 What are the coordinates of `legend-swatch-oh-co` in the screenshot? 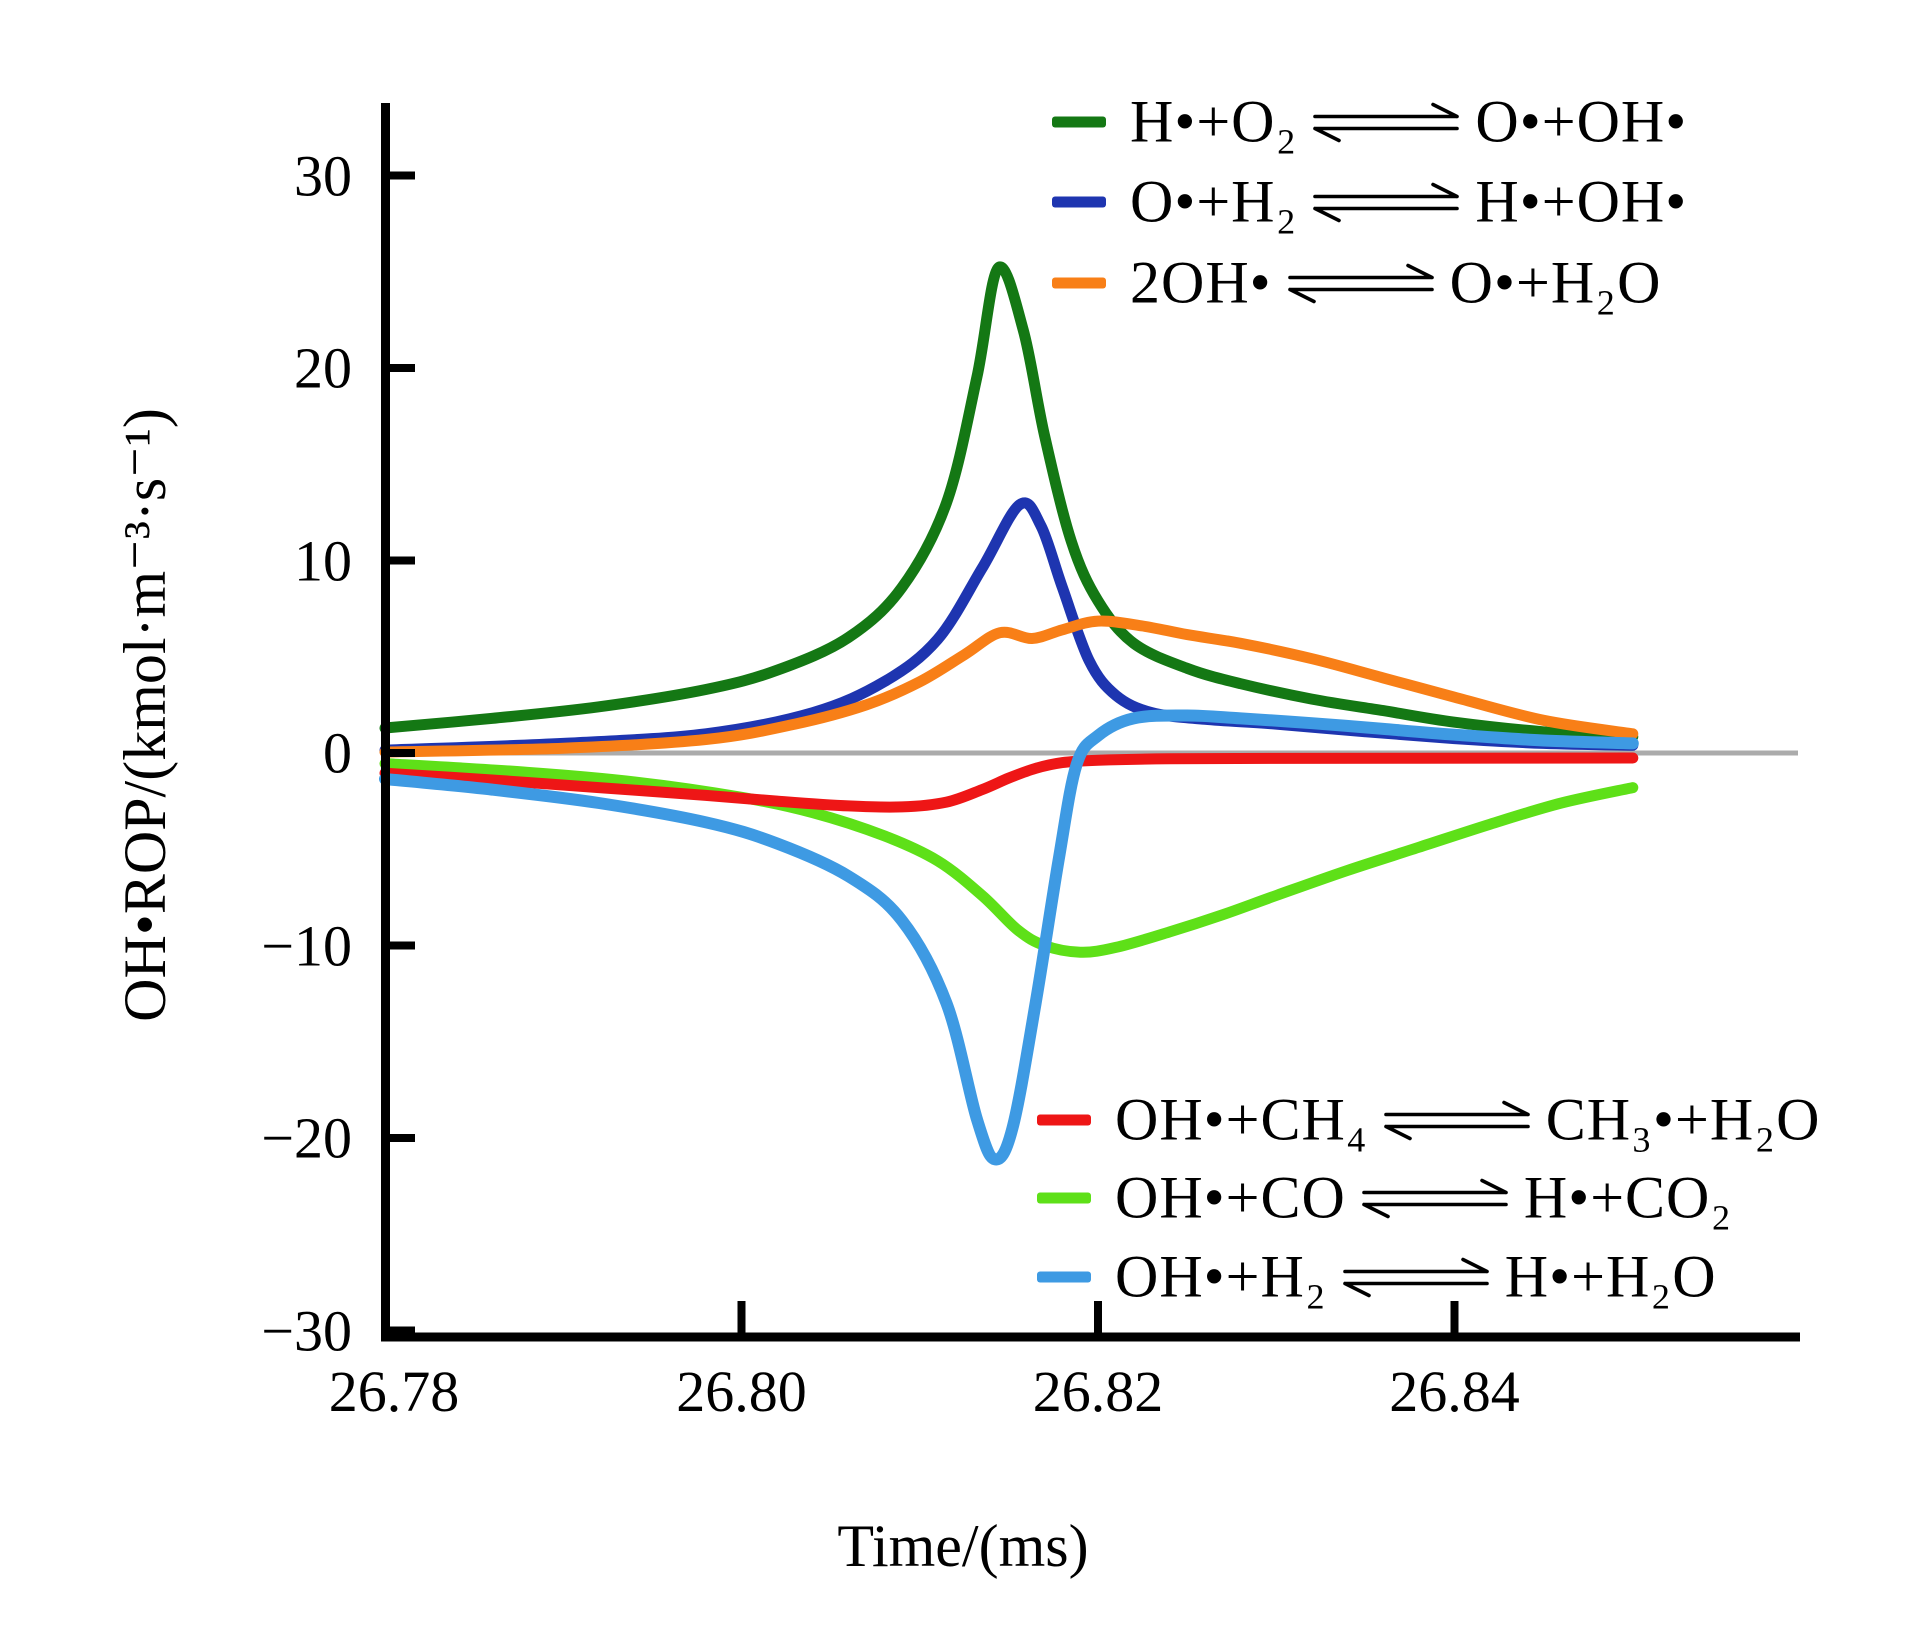 It's located at (1064, 1198).